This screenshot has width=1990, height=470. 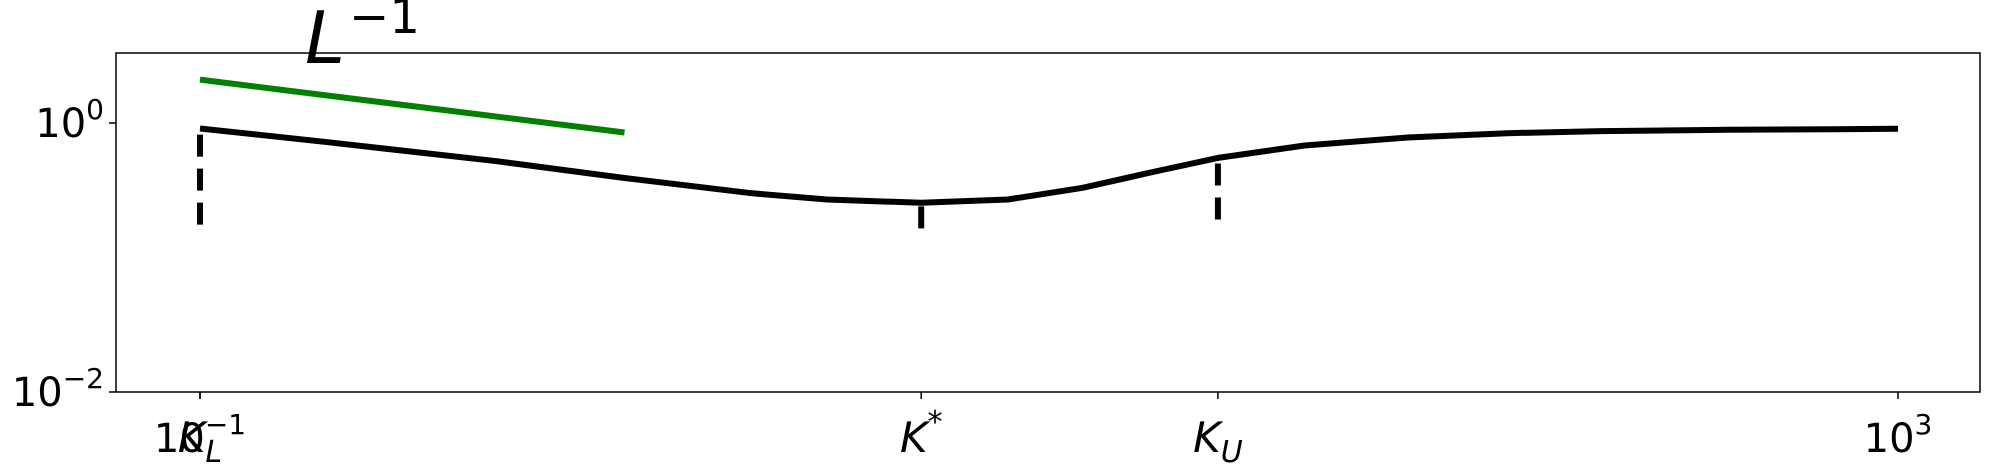 What do you see at coordinates (1898, 435) in the screenshot?
I see `x-tick-label-1: 10³` at bounding box center [1898, 435].